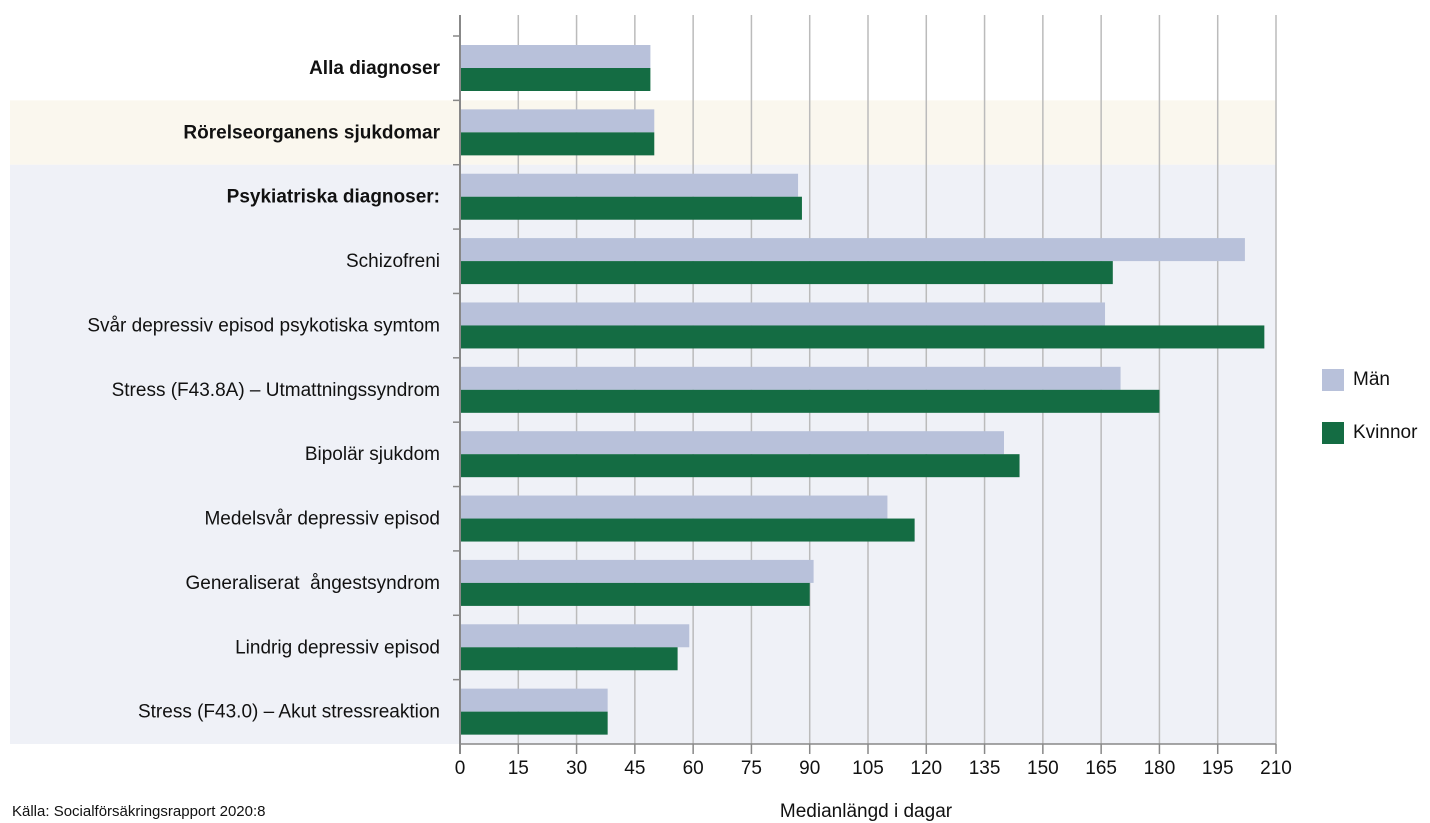  Describe the element at coordinates (372, 454) in the screenshot. I see `y-tick-label: Bipolär sjukdom` at that location.